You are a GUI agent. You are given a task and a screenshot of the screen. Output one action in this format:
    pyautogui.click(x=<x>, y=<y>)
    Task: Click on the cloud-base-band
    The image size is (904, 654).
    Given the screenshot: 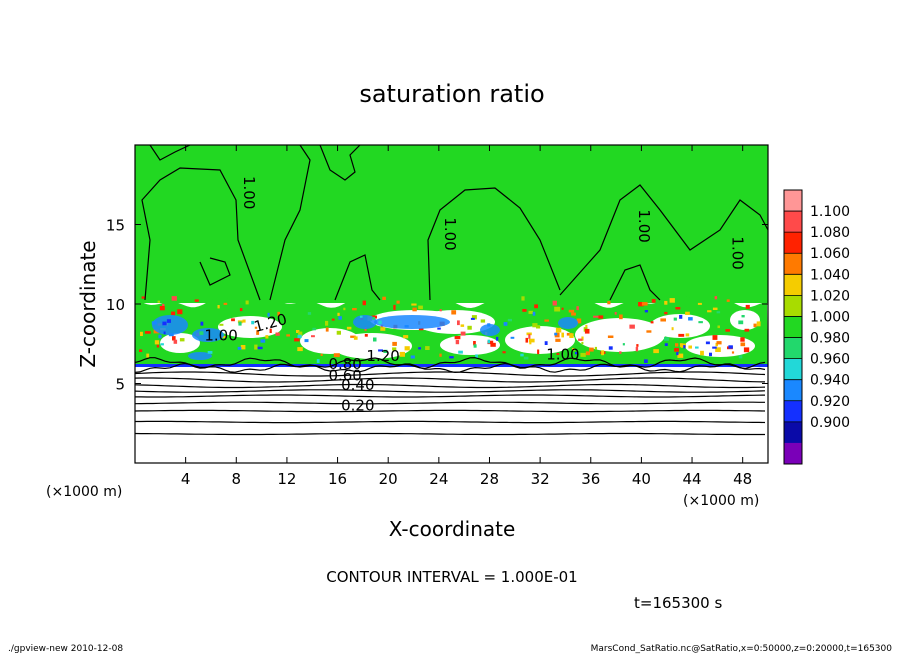 What is the action you would take?
    pyautogui.click(x=451, y=365)
    